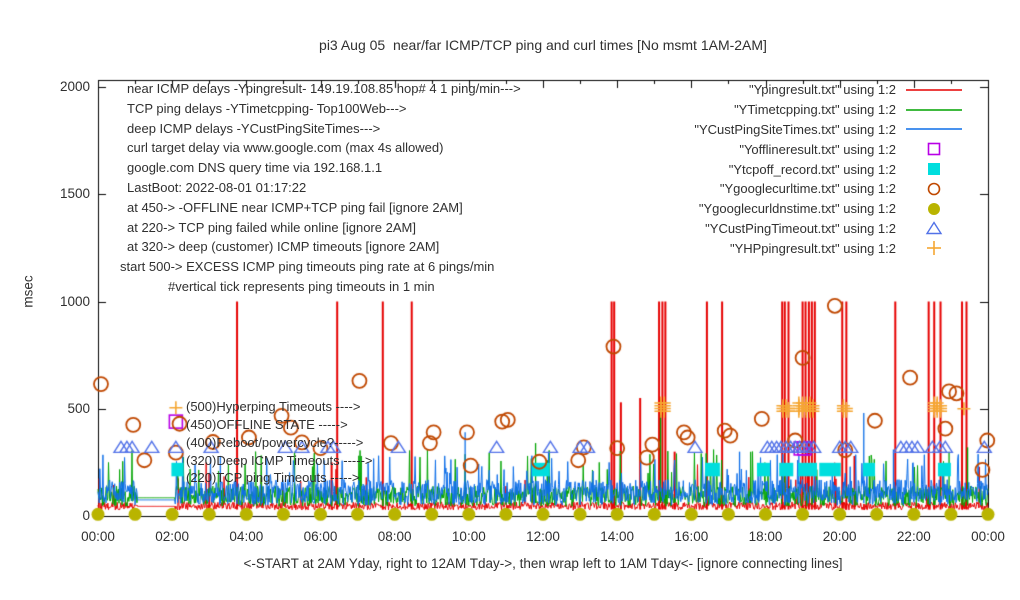  I want to click on level-label-500-hyperping: (500)Hyperping Timeouts ---->, so click(273, 406).